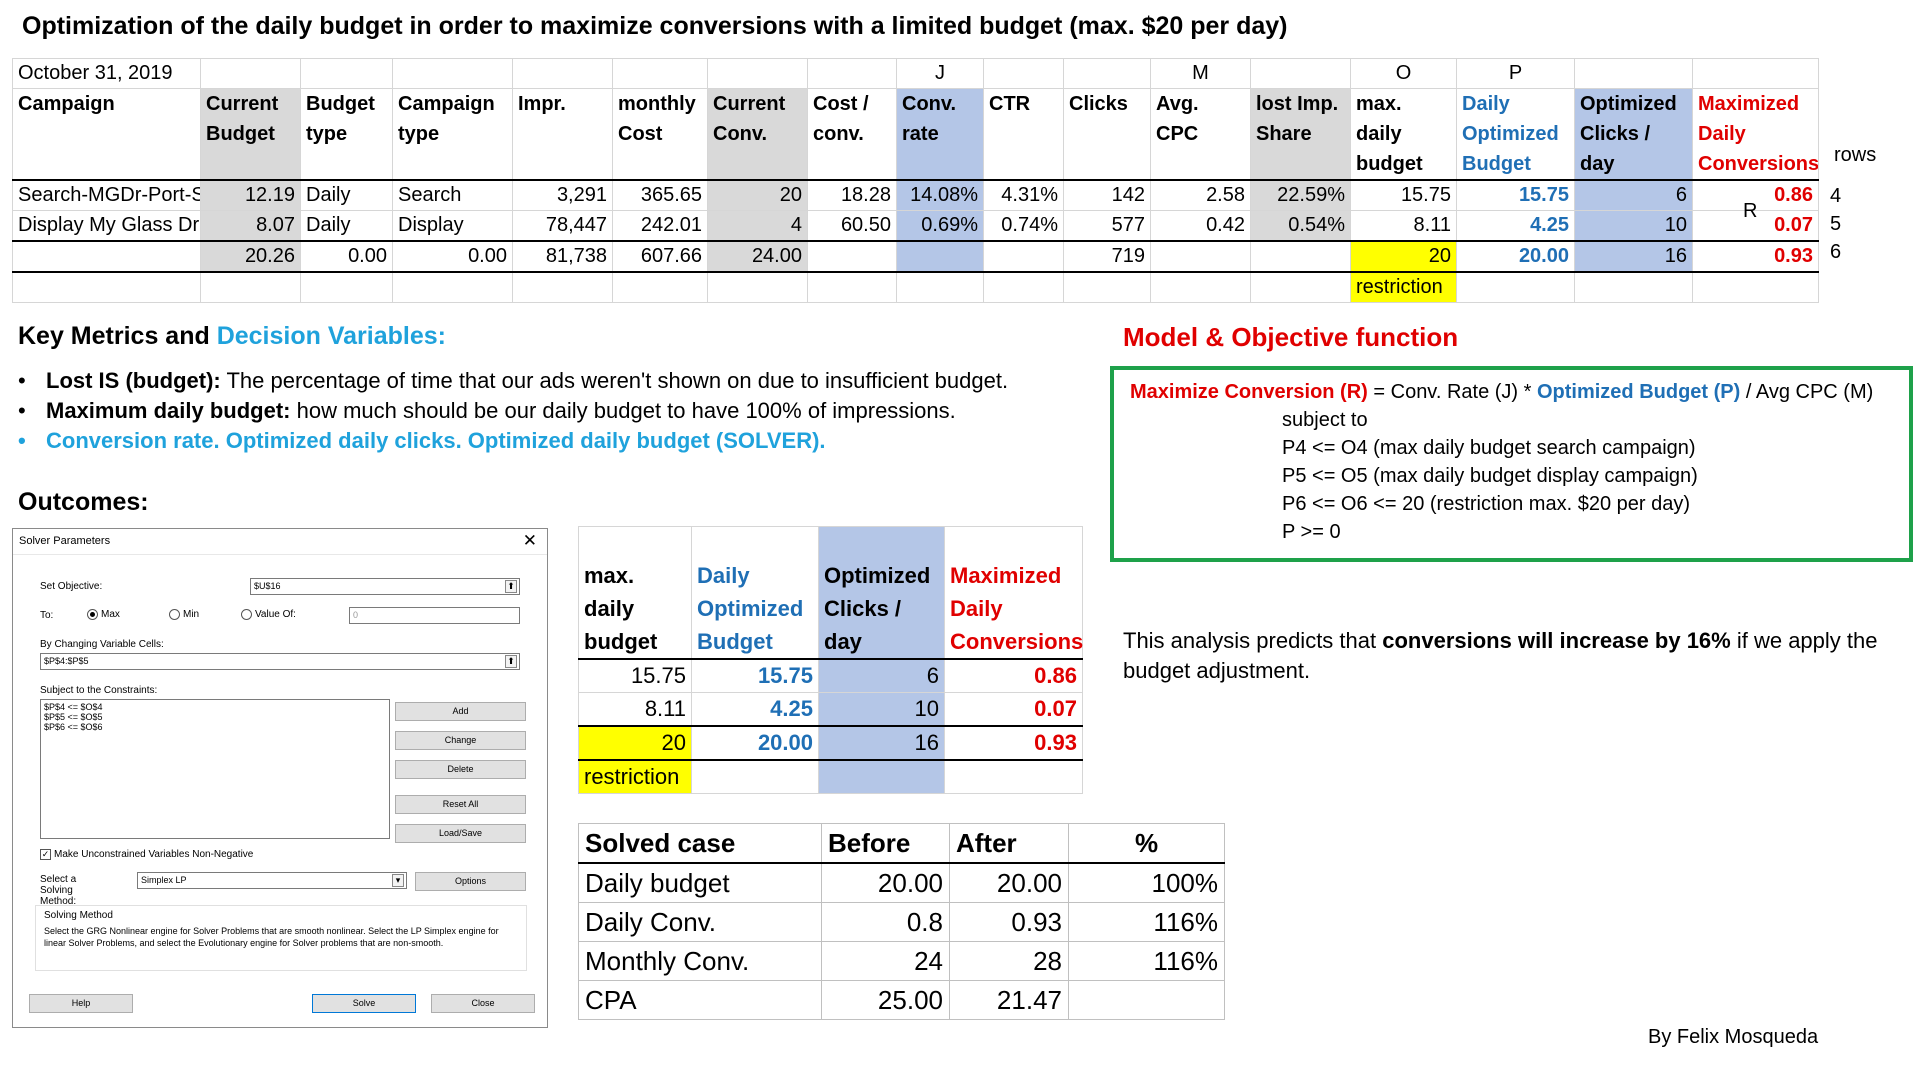 The height and width of the screenshot is (1069, 1913). What do you see at coordinates (1009, 961) in the screenshot?
I see `table-cell: 28` at bounding box center [1009, 961].